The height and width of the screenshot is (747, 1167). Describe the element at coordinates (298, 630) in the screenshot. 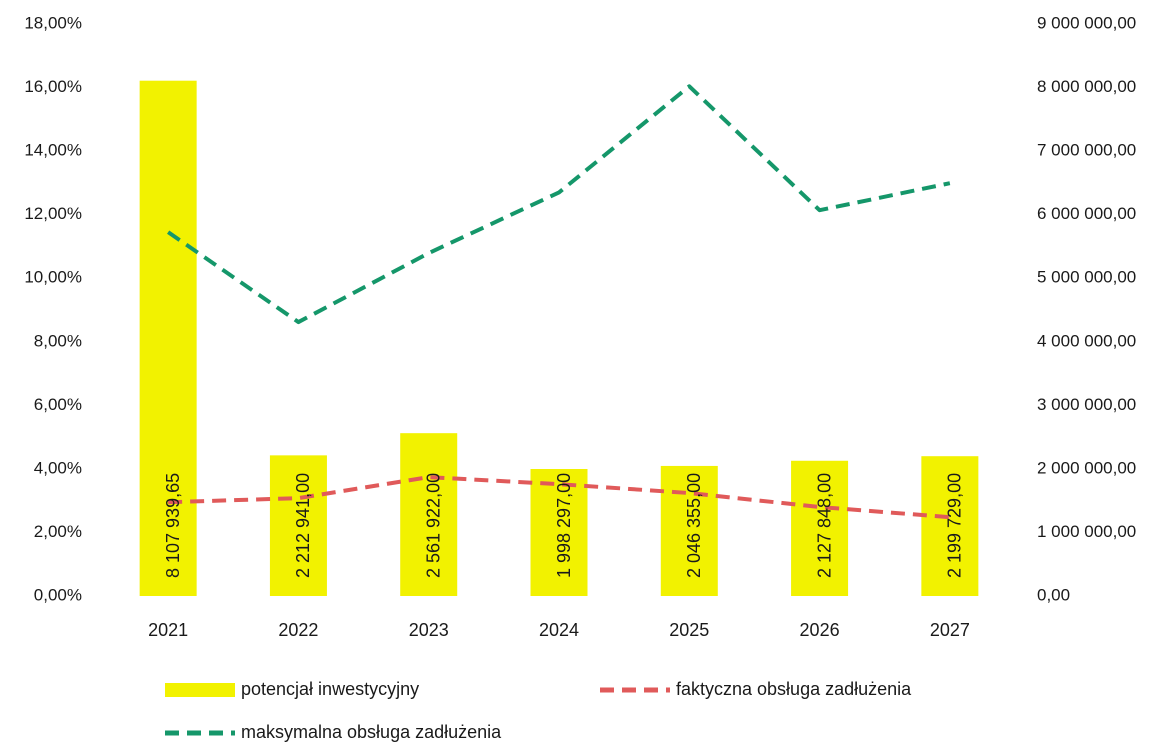

I see `x-tick-label: 2022` at that location.